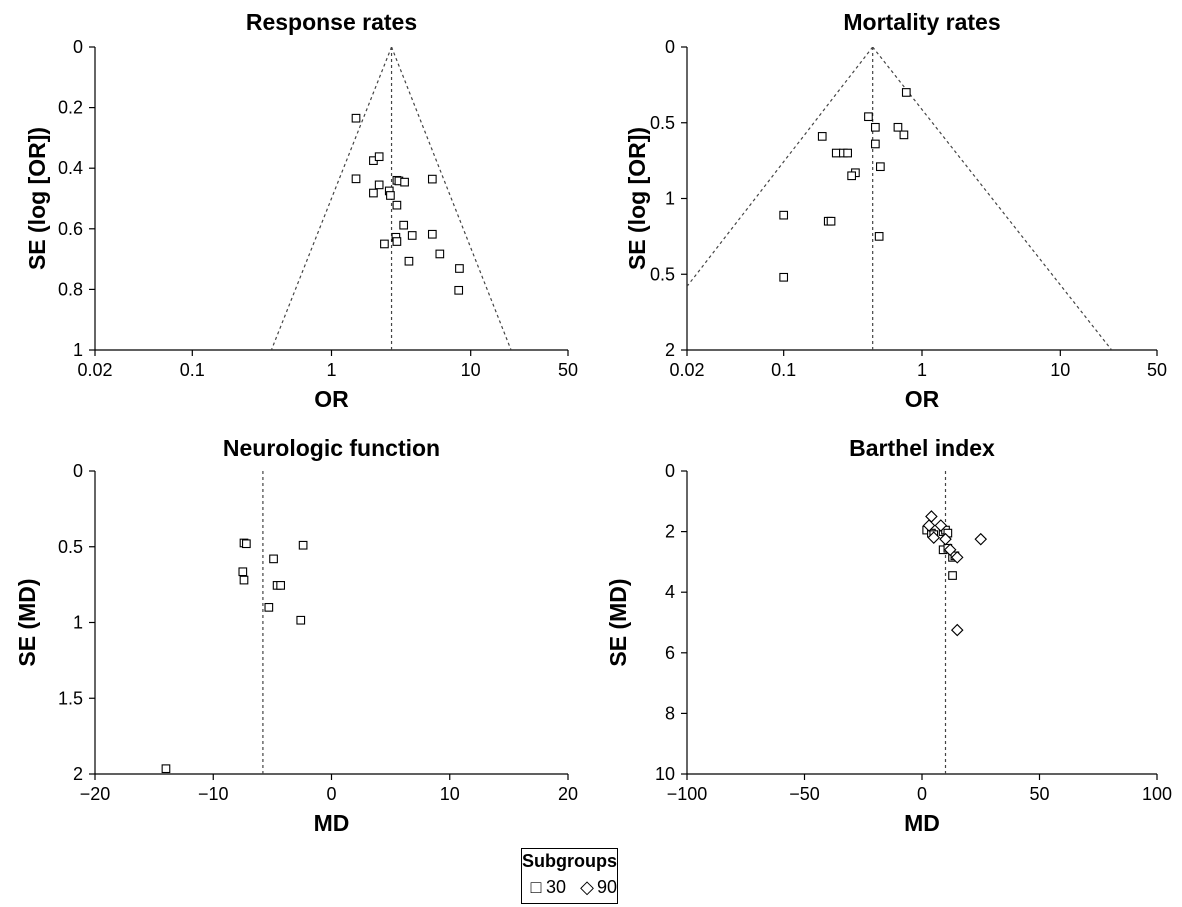 The width and height of the screenshot is (1182, 907). I want to click on chart-title: Barthel index, so click(922, 448).